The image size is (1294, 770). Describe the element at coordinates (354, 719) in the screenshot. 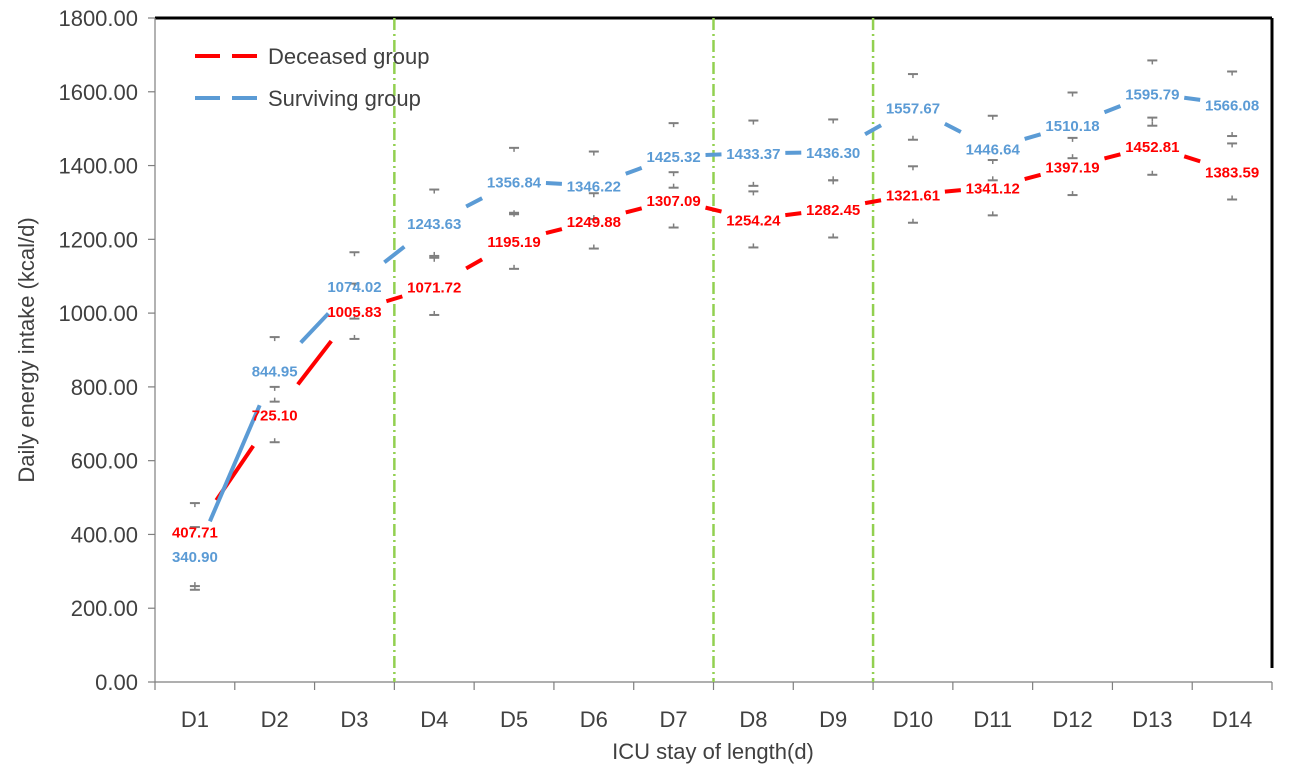

I see `x-tick-label: D3` at that location.